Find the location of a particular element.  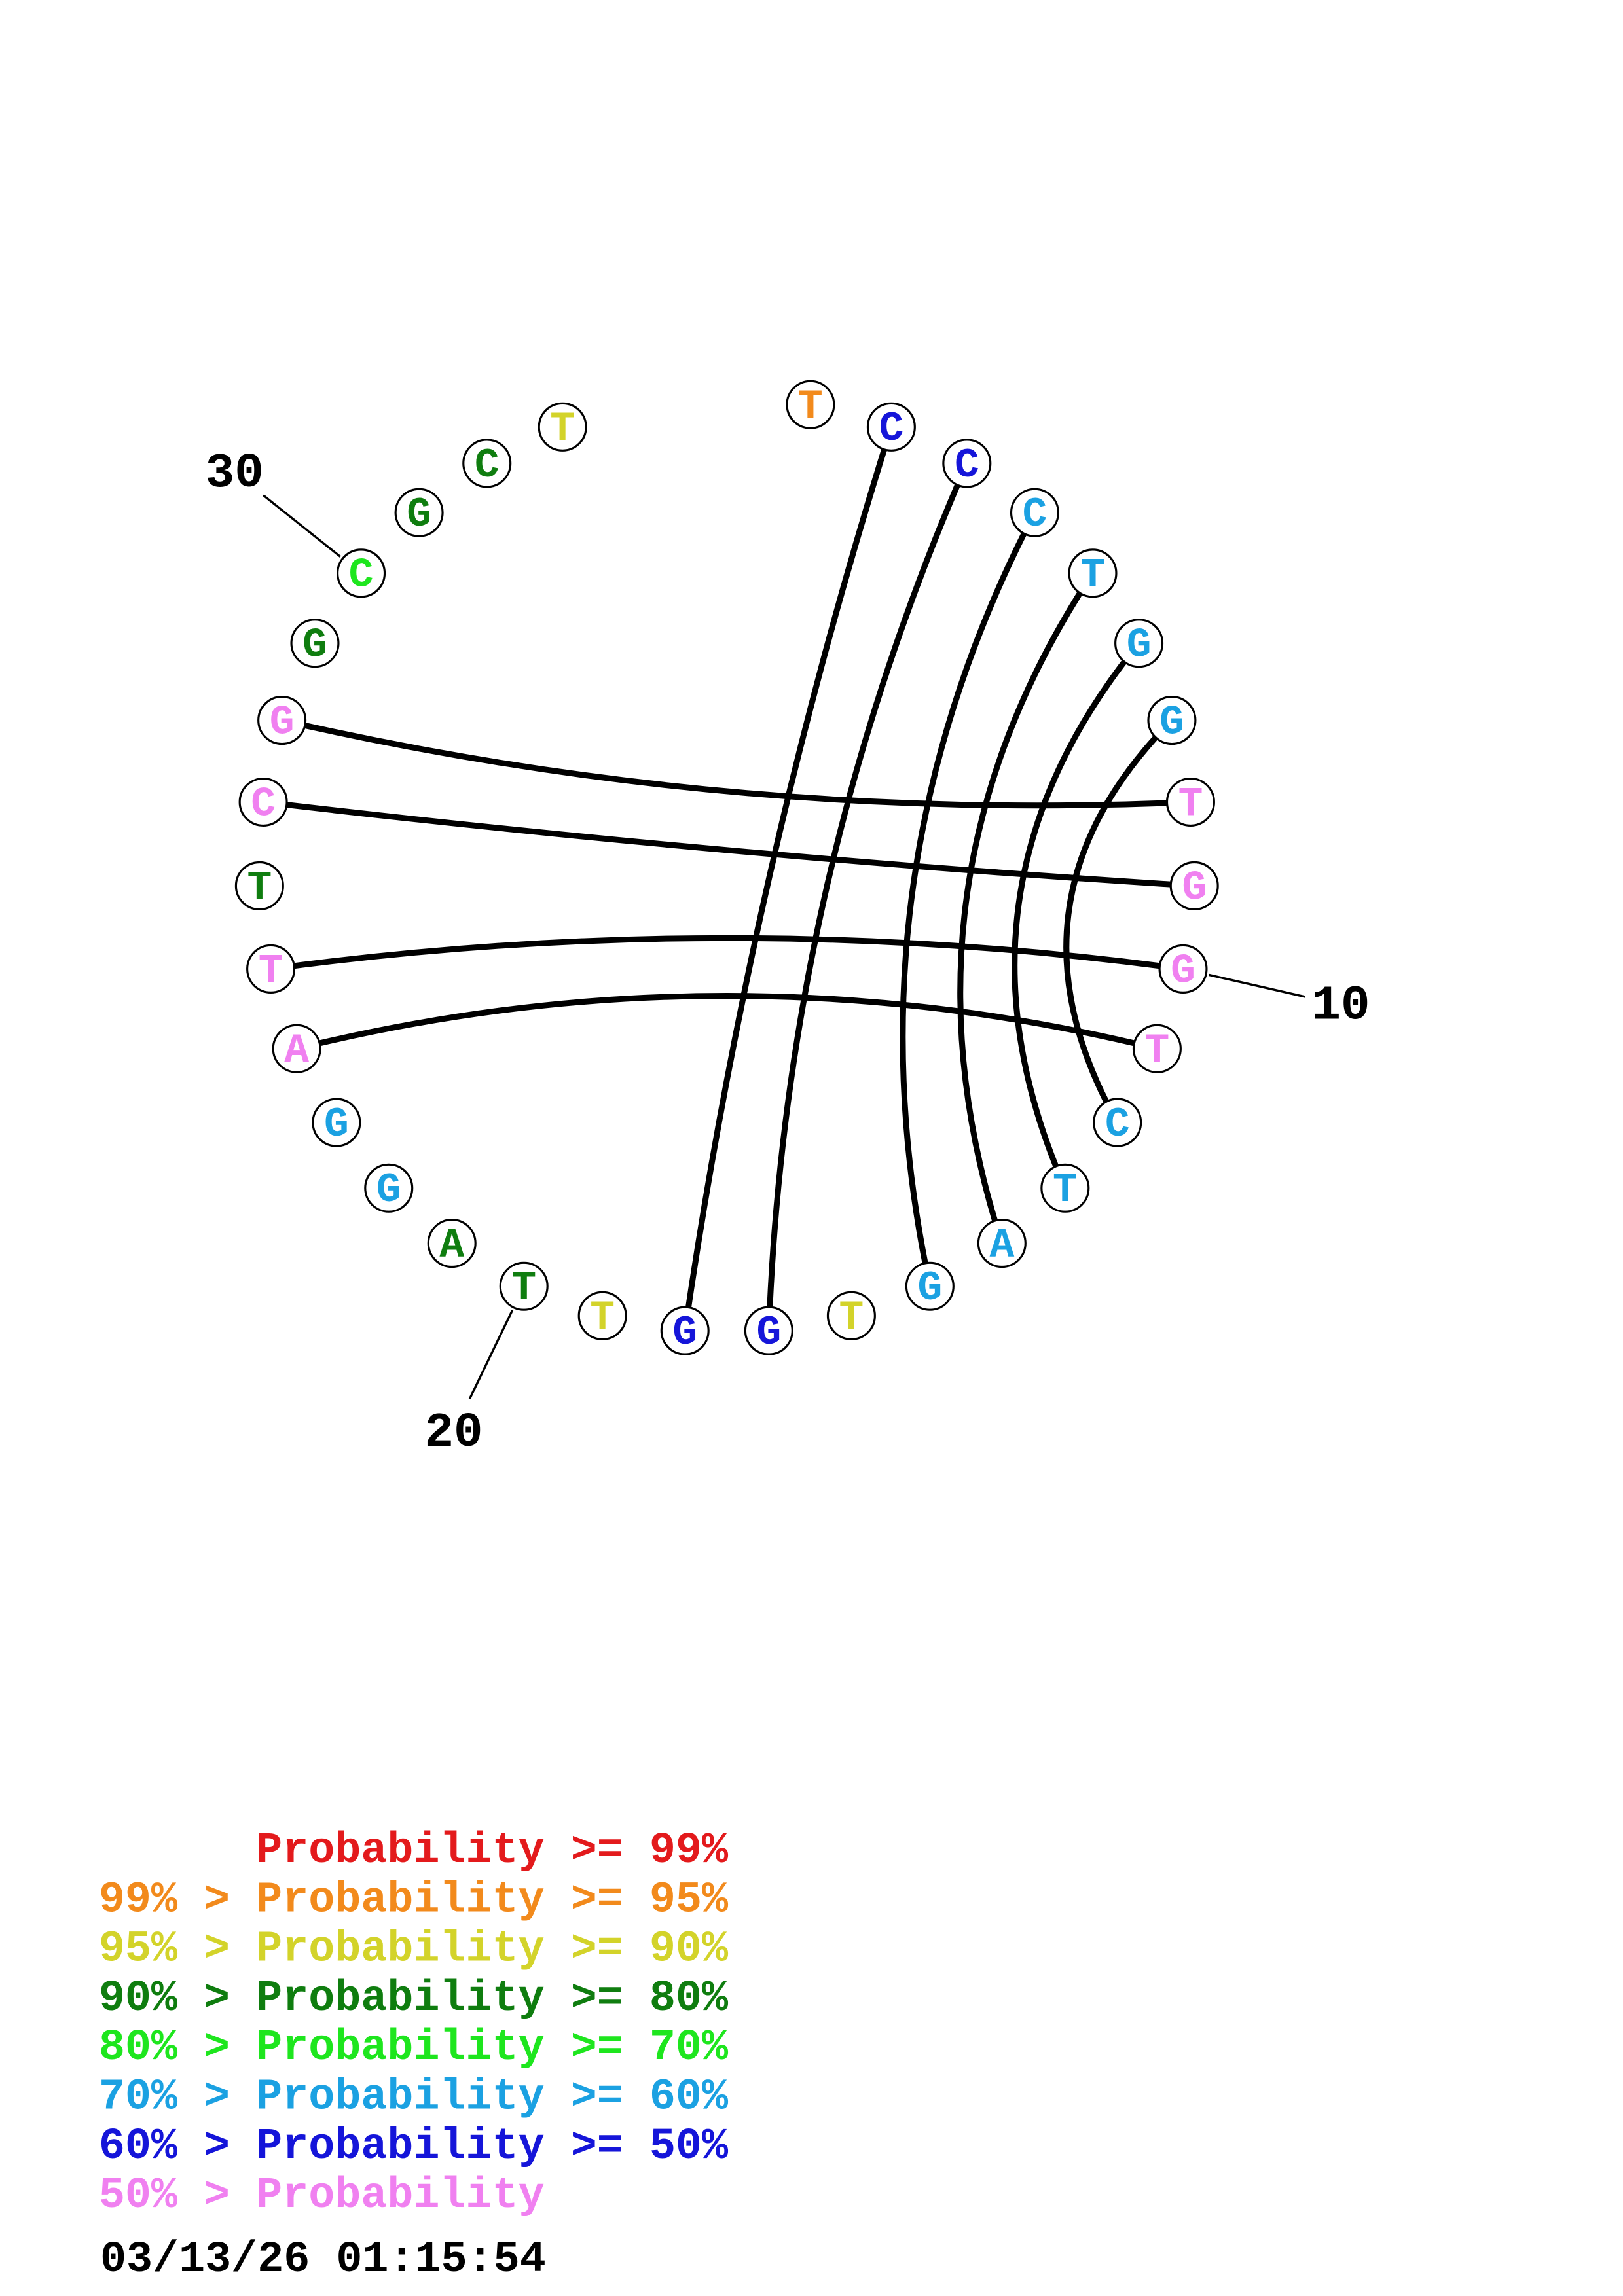

legend-entry: 95% > Probability >= 90% is located at coordinates (414, 1950).